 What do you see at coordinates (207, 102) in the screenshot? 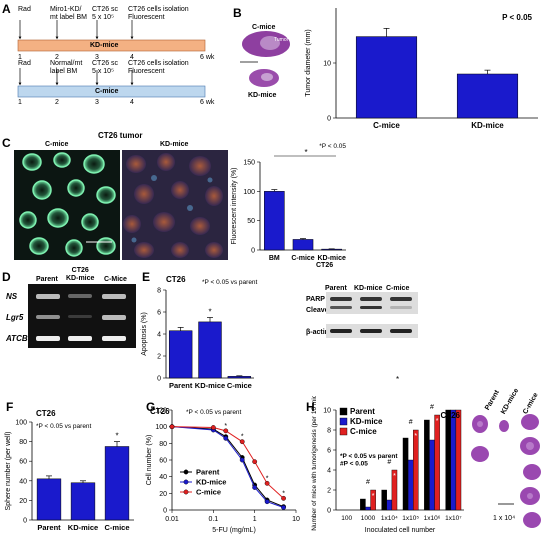
I see `c-week-6: 6 wk` at bounding box center [207, 102].